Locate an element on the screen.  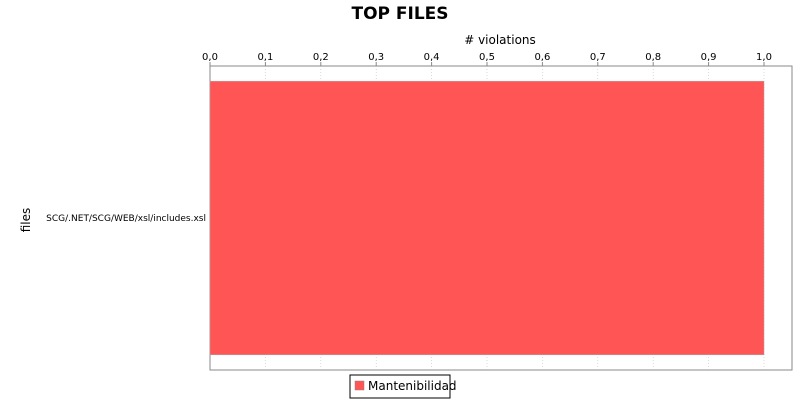
y-axis-label-group: files is located at coordinates (26, 220).